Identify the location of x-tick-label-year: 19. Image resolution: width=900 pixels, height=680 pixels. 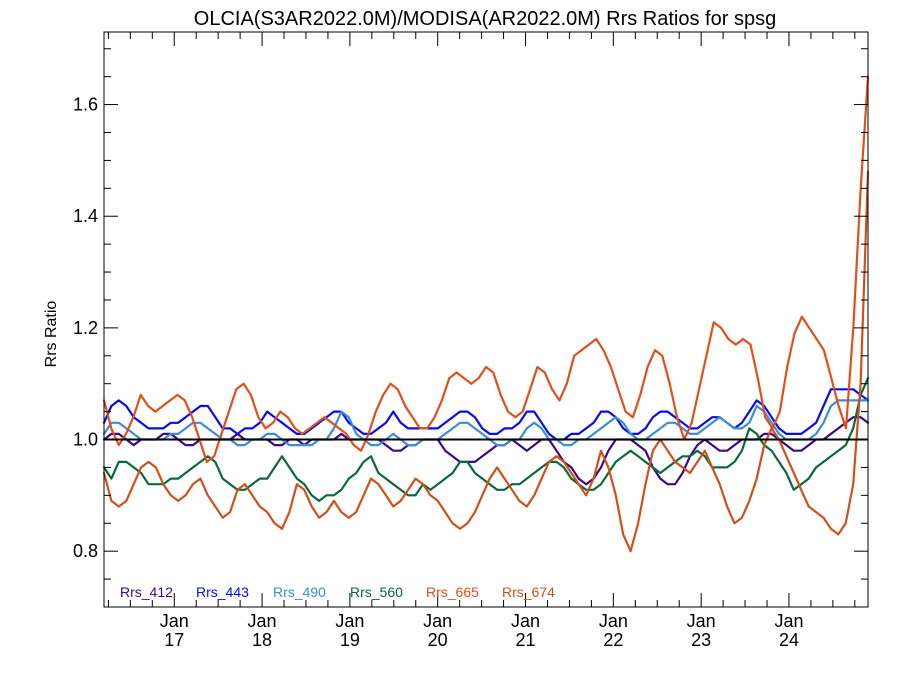
(350, 640).